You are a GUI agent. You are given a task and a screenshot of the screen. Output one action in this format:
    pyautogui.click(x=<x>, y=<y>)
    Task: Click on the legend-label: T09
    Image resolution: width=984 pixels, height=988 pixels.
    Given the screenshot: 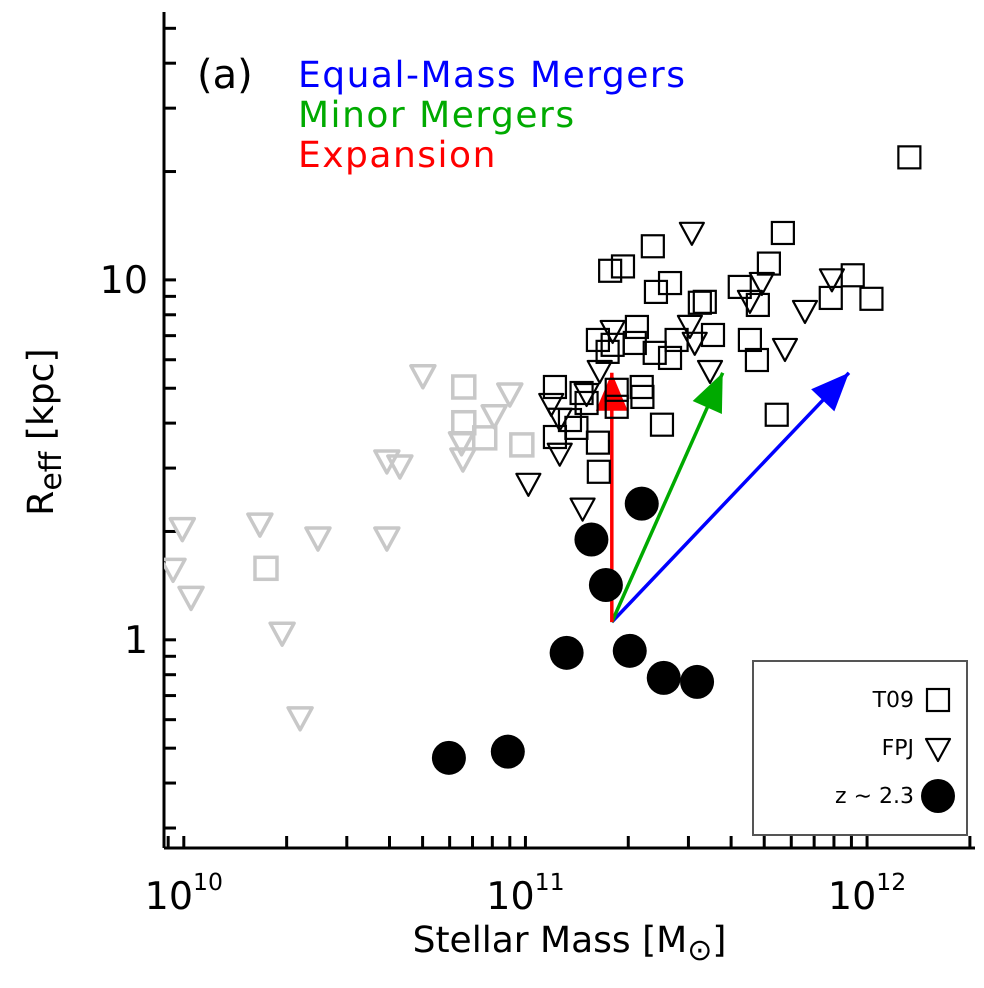 What is the action you would take?
    pyautogui.click(x=893, y=700)
    